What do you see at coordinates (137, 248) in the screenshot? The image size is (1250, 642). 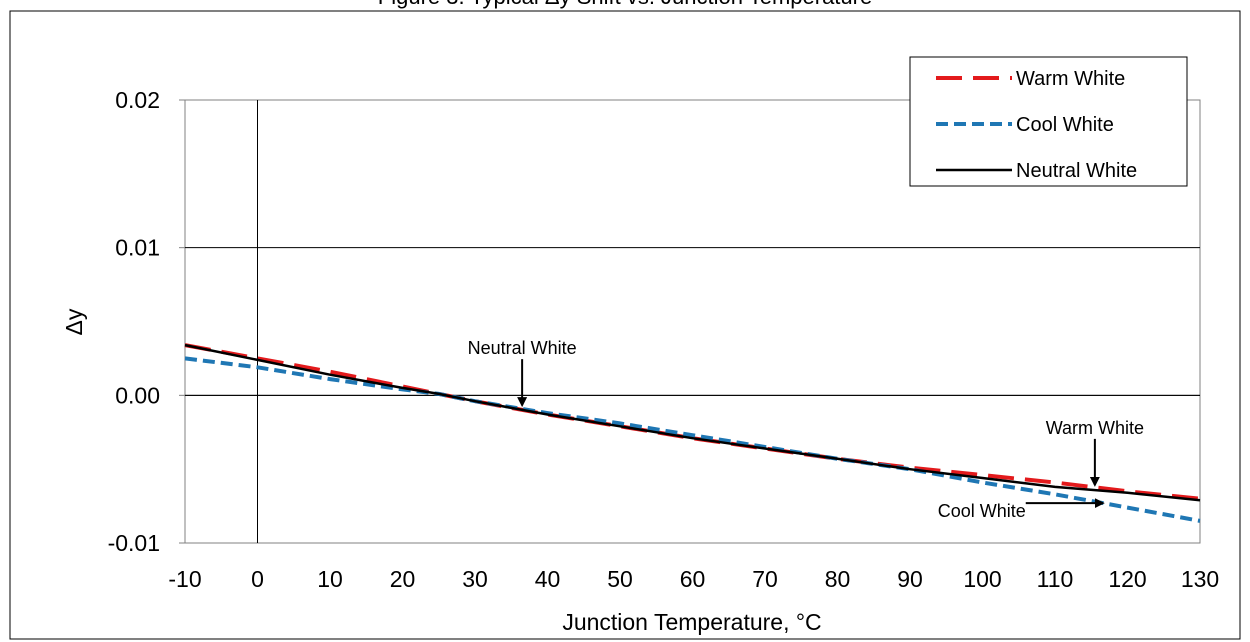 I see `y-tick-label: 0.01` at bounding box center [137, 248].